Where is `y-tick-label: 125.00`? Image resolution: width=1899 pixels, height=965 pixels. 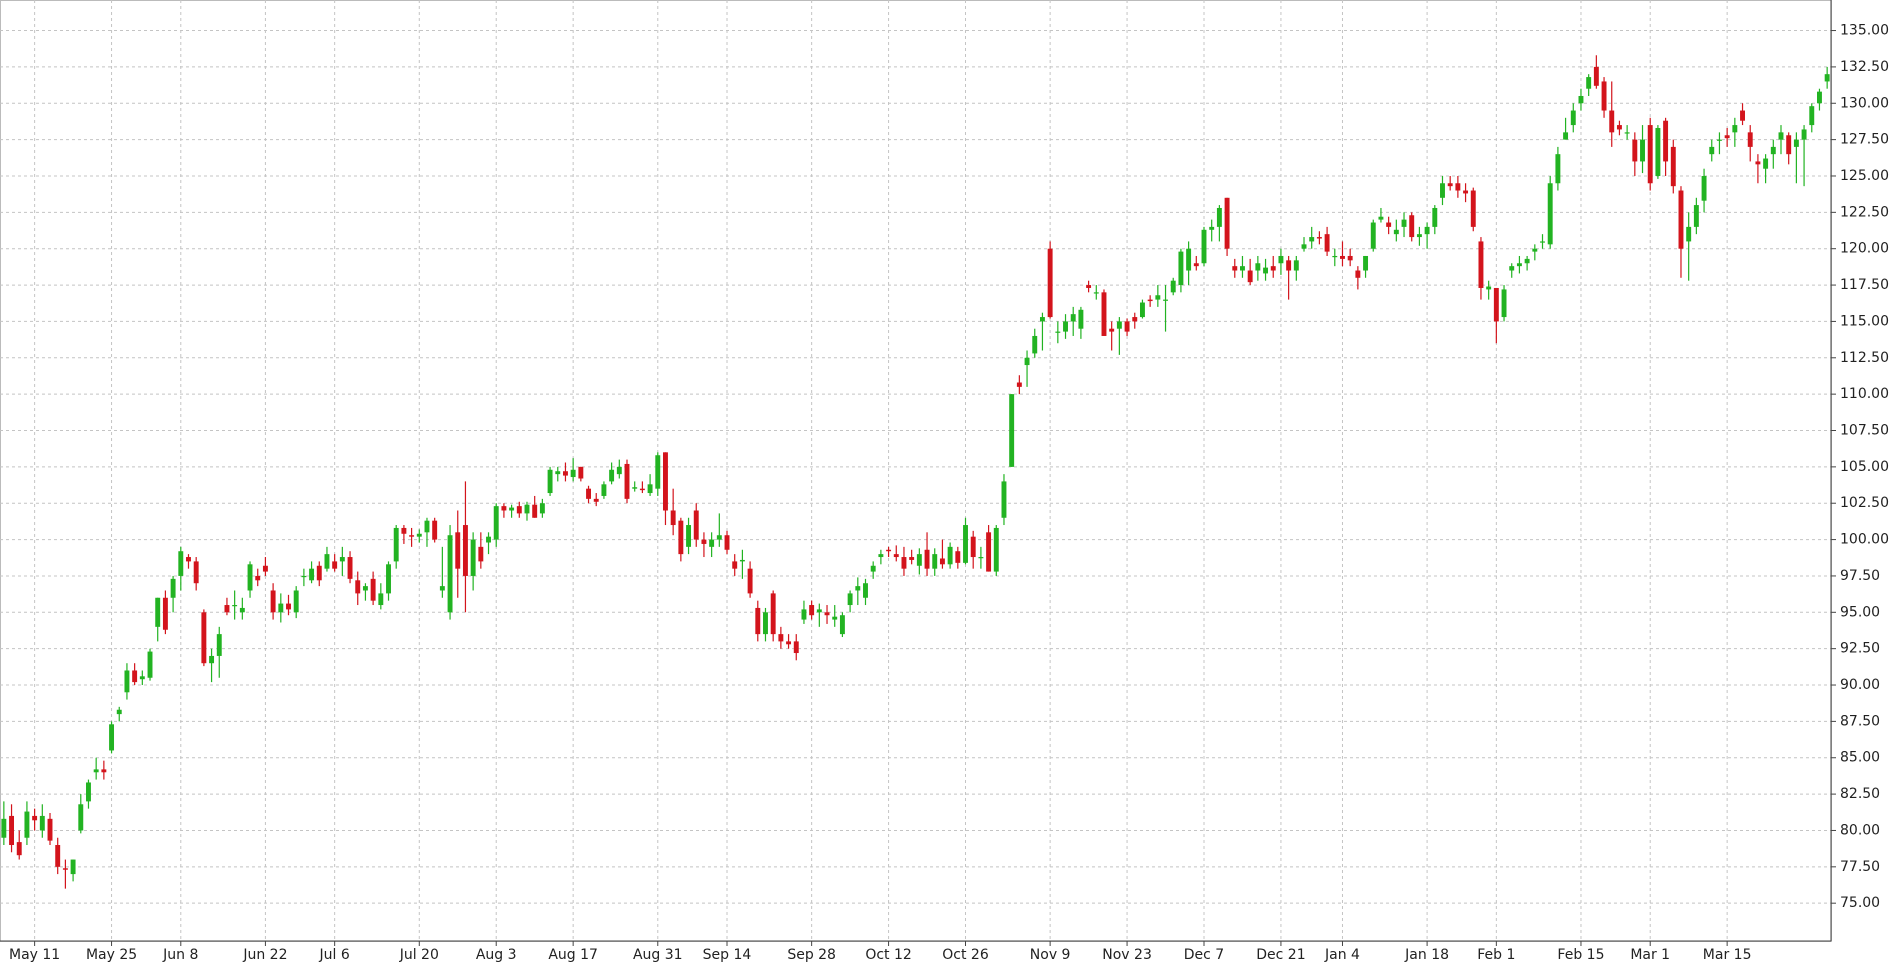 y-tick-label: 125.00 is located at coordinates (1864, 176).